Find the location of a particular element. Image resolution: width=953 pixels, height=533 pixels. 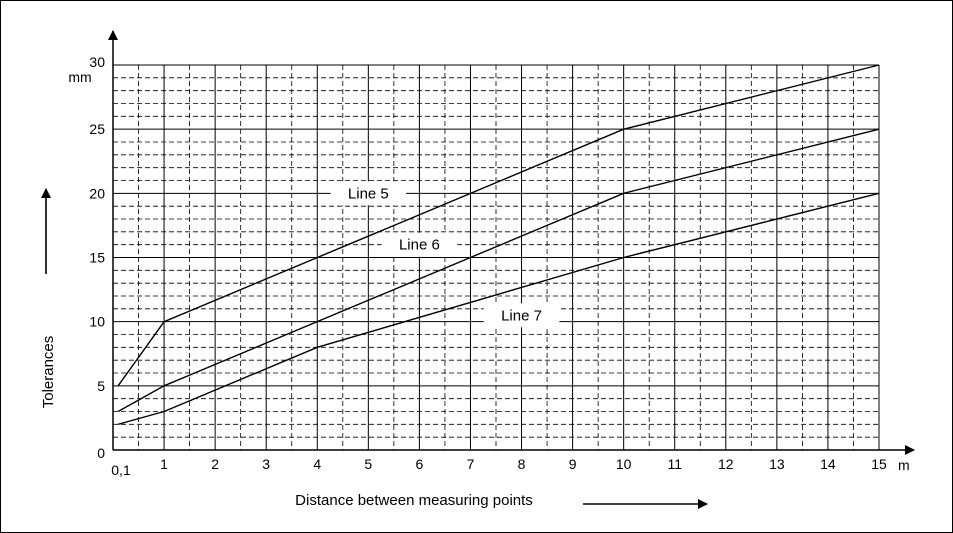

x-tick-label: 4 is located at coordinates (317, 464).